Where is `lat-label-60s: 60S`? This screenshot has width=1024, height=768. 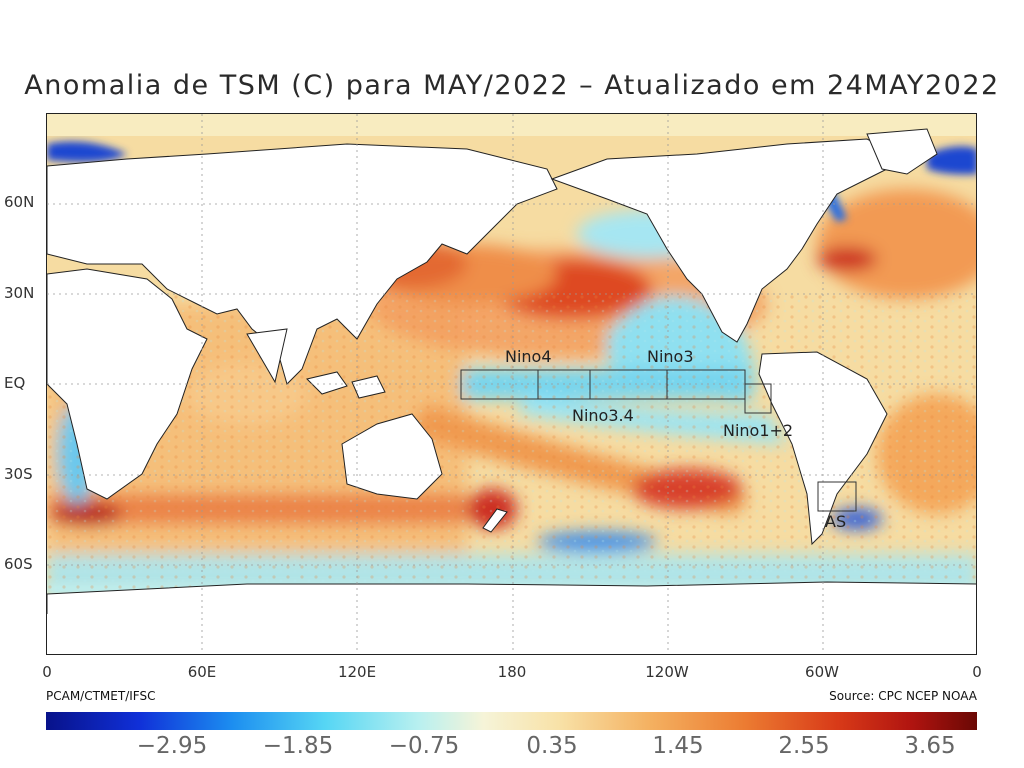 lat-label-60s: 60S is located at coordinates (18, 564).